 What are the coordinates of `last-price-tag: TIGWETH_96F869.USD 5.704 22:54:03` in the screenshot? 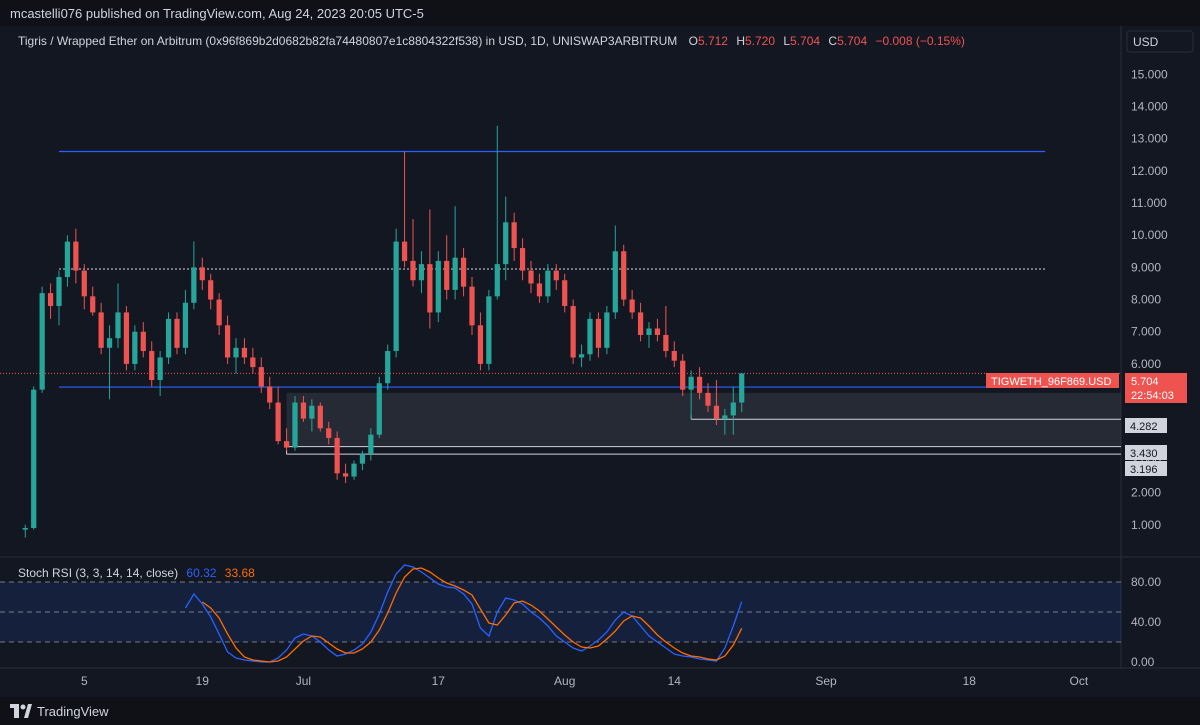 It's located at (1086, 388).